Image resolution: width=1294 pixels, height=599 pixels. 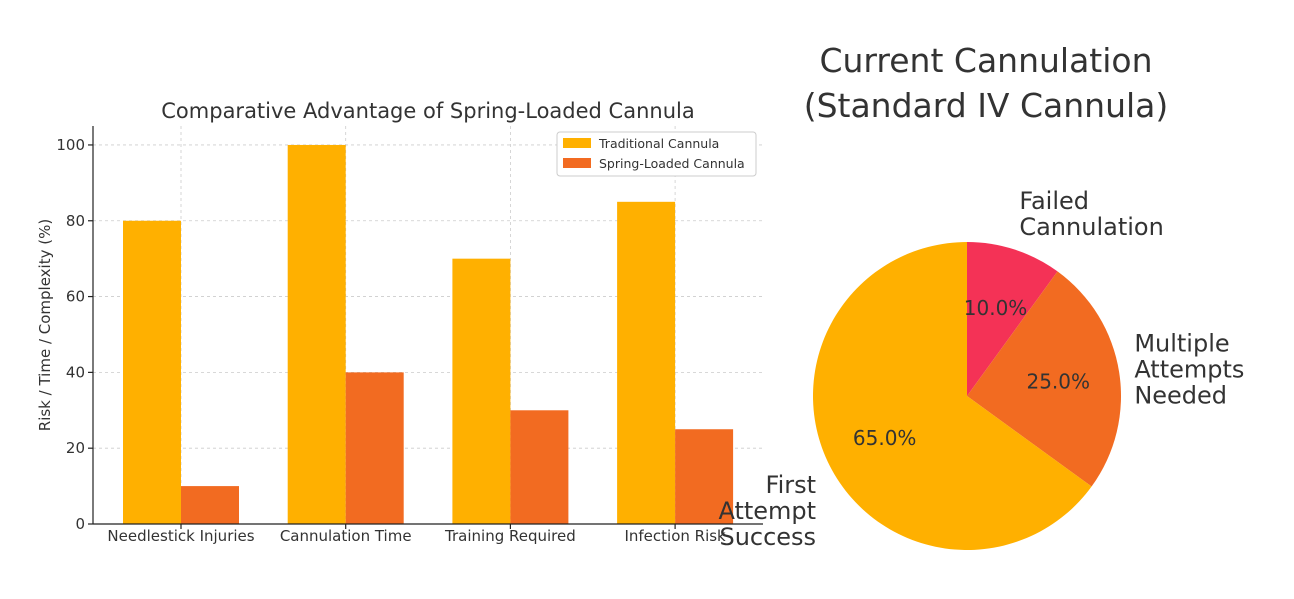 I want to click on pie-slice-failed-cannulation, so click(x=1012, y=319).